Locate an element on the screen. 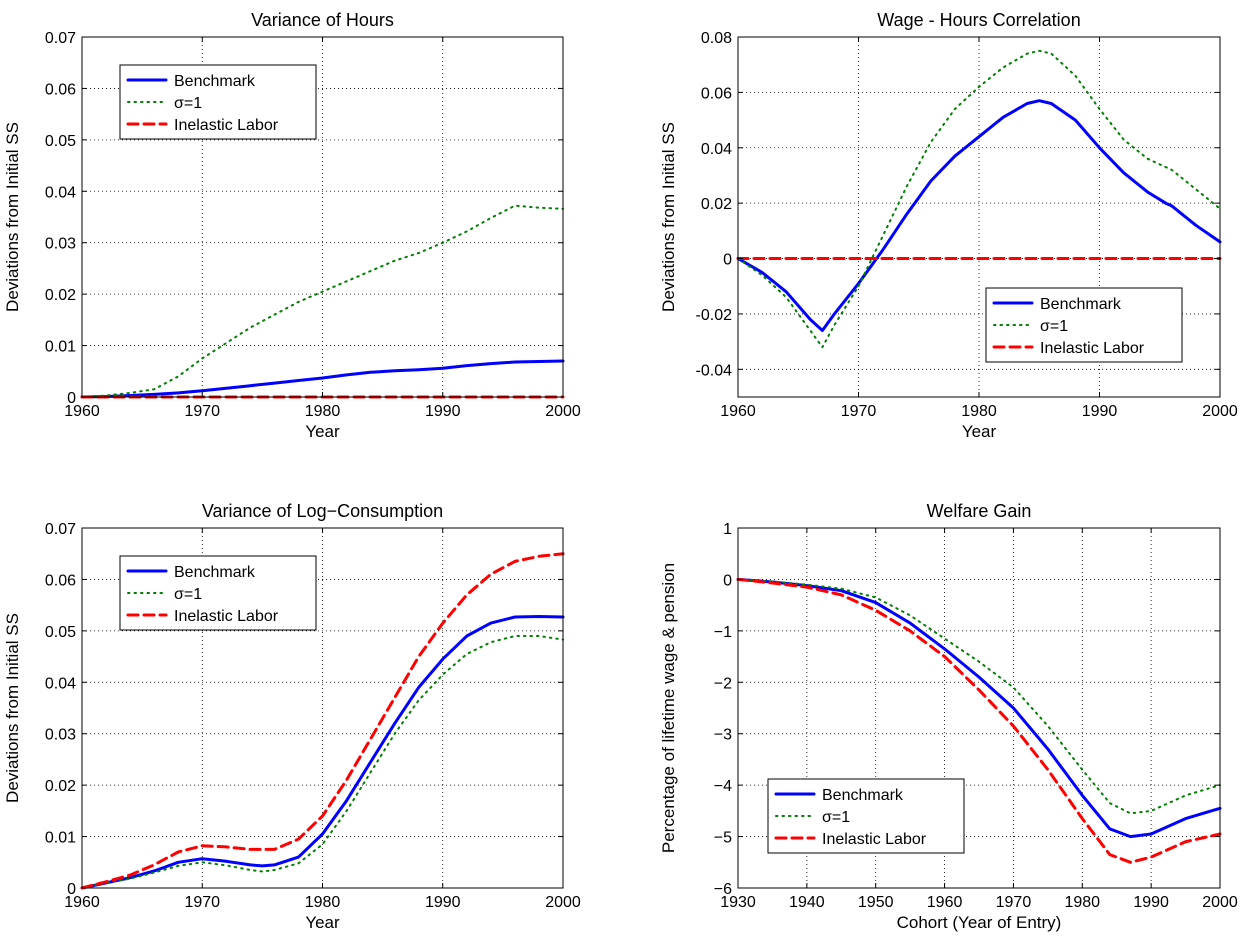 The width and height of the screenshot is (1258, 939). chart-4-xlabel: Cohort (Year of Entry) is located at coordinates (979, 922).